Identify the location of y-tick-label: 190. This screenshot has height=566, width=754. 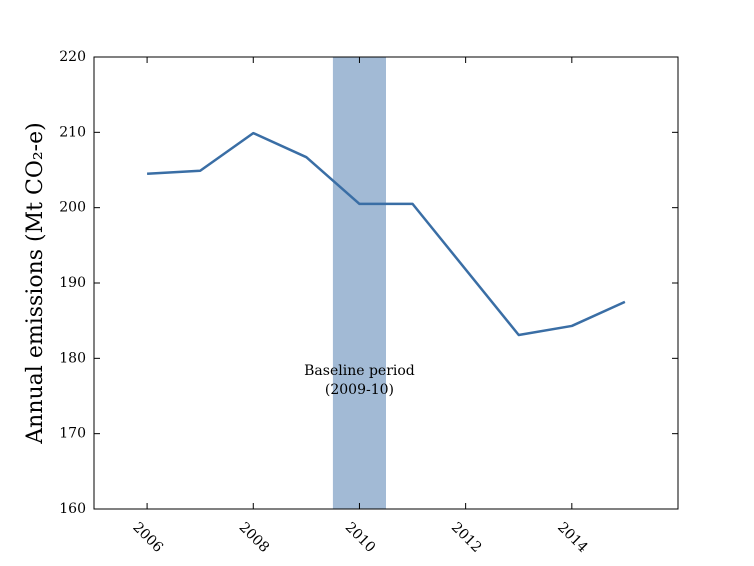
(72, 283).